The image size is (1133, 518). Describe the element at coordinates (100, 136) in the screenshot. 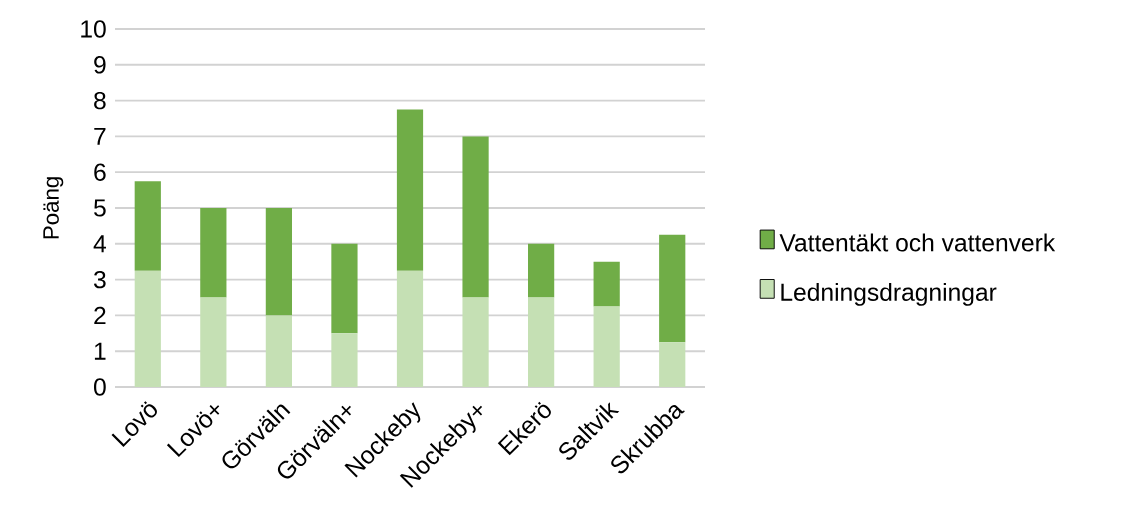

I see `y-tick-label: 7` at that location.